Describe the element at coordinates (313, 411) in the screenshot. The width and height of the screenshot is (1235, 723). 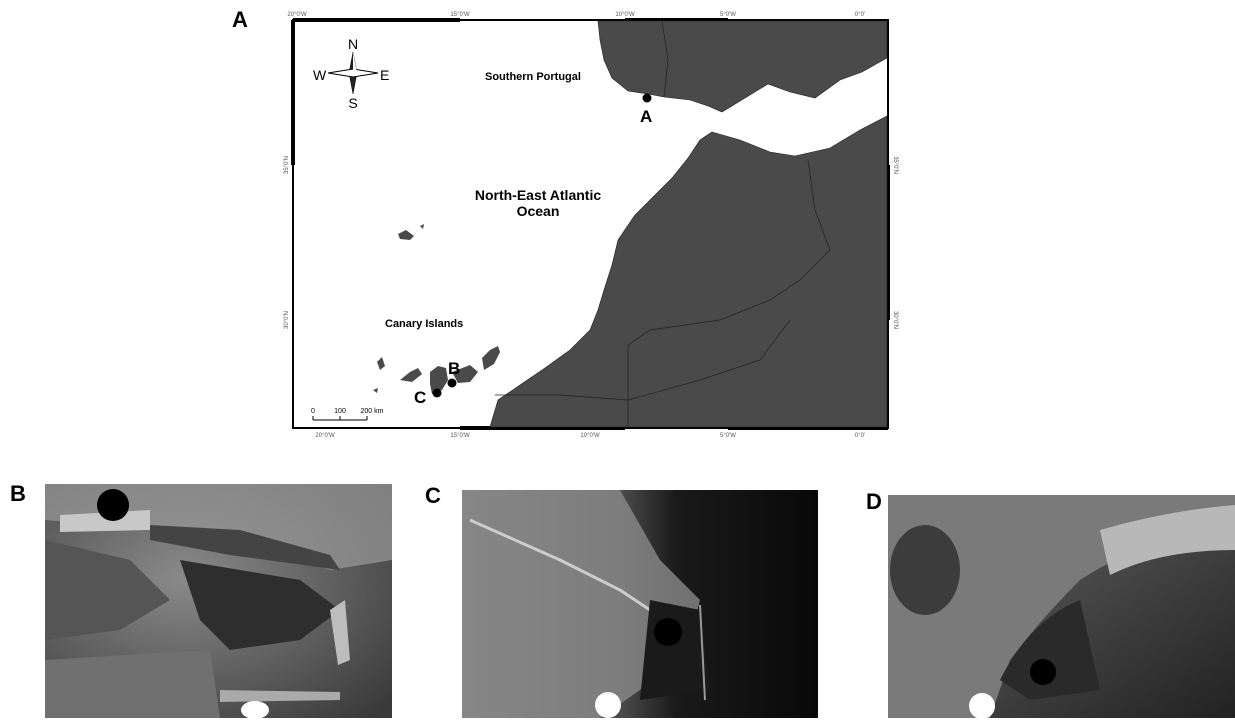
I see `scale-label: 0` at that location.